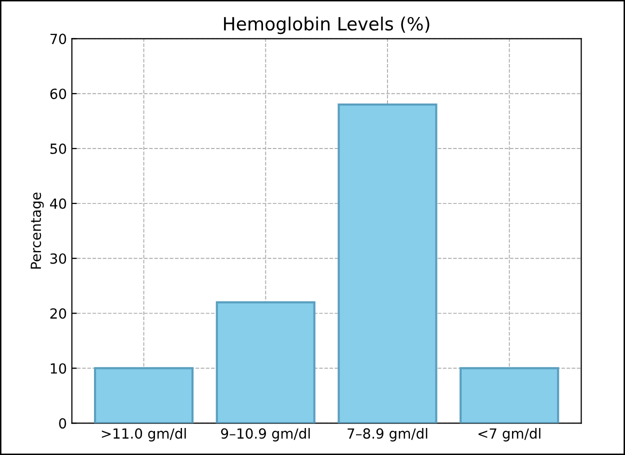 This screenshot has width=625, height=455. What do you see at coordinates (509, 435) in the screenshot?
I see `x-tick-label: <7 gm/dl` at bounding box center [509, 435].